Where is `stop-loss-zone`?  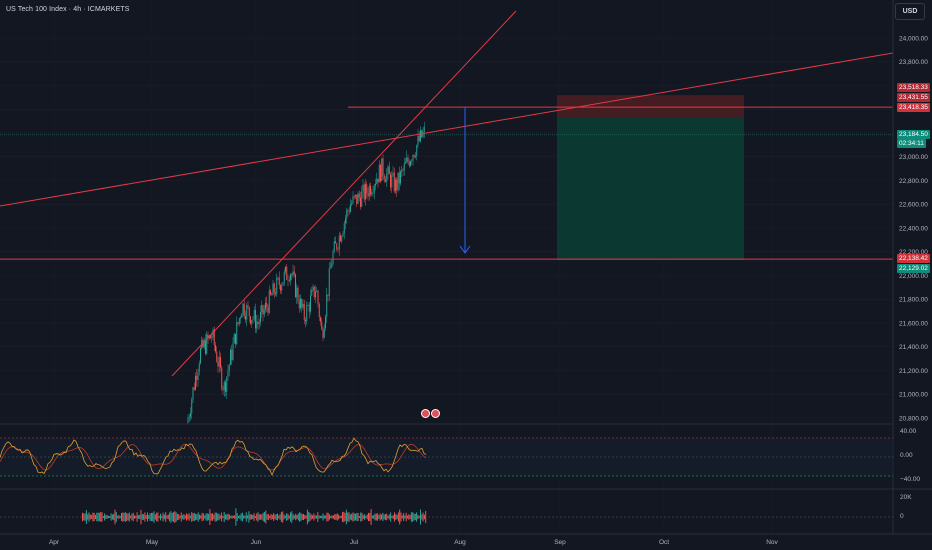 stop-loss-zone is located at coordinates (650, 106).